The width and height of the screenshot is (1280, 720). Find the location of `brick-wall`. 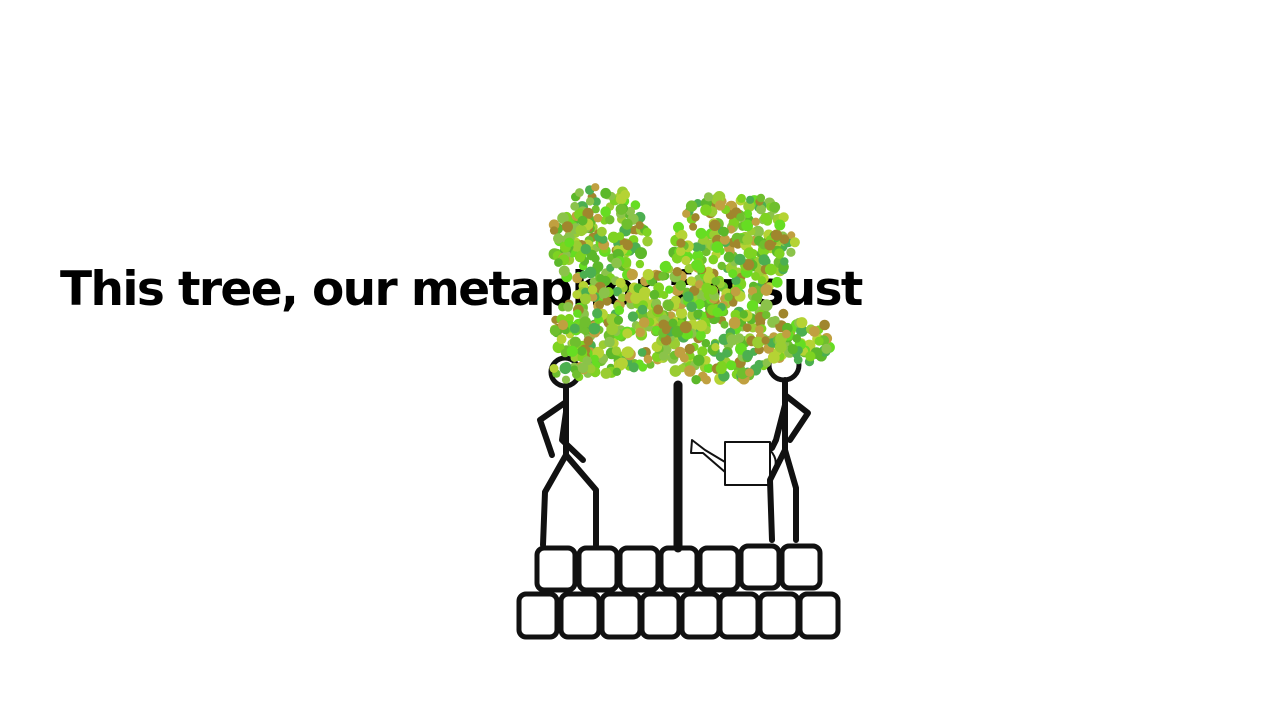

brick-wall is located at coordinates (678, 591).